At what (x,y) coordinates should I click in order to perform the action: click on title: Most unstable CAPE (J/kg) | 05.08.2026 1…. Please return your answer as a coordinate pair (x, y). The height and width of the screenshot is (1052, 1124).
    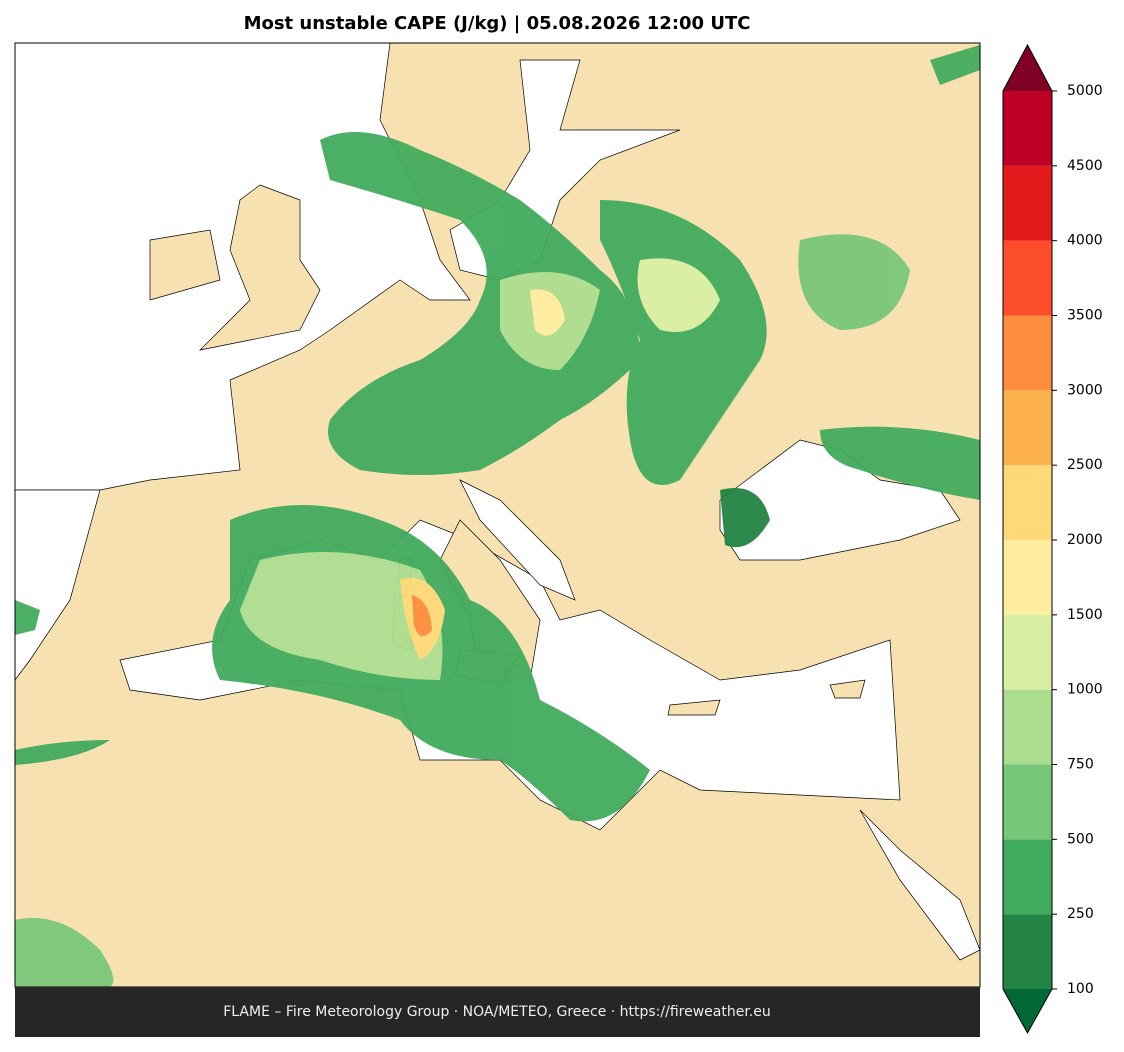
    Looking at the image, I should click on (497, 23).